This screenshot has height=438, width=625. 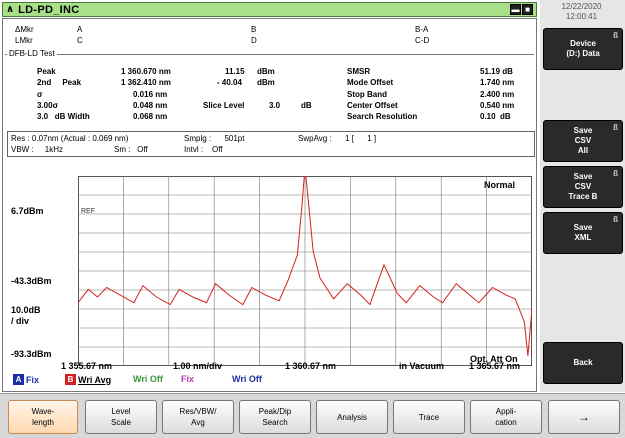 I want to click on trace-b-label: Wri Avg, so click(x=95, y=379).